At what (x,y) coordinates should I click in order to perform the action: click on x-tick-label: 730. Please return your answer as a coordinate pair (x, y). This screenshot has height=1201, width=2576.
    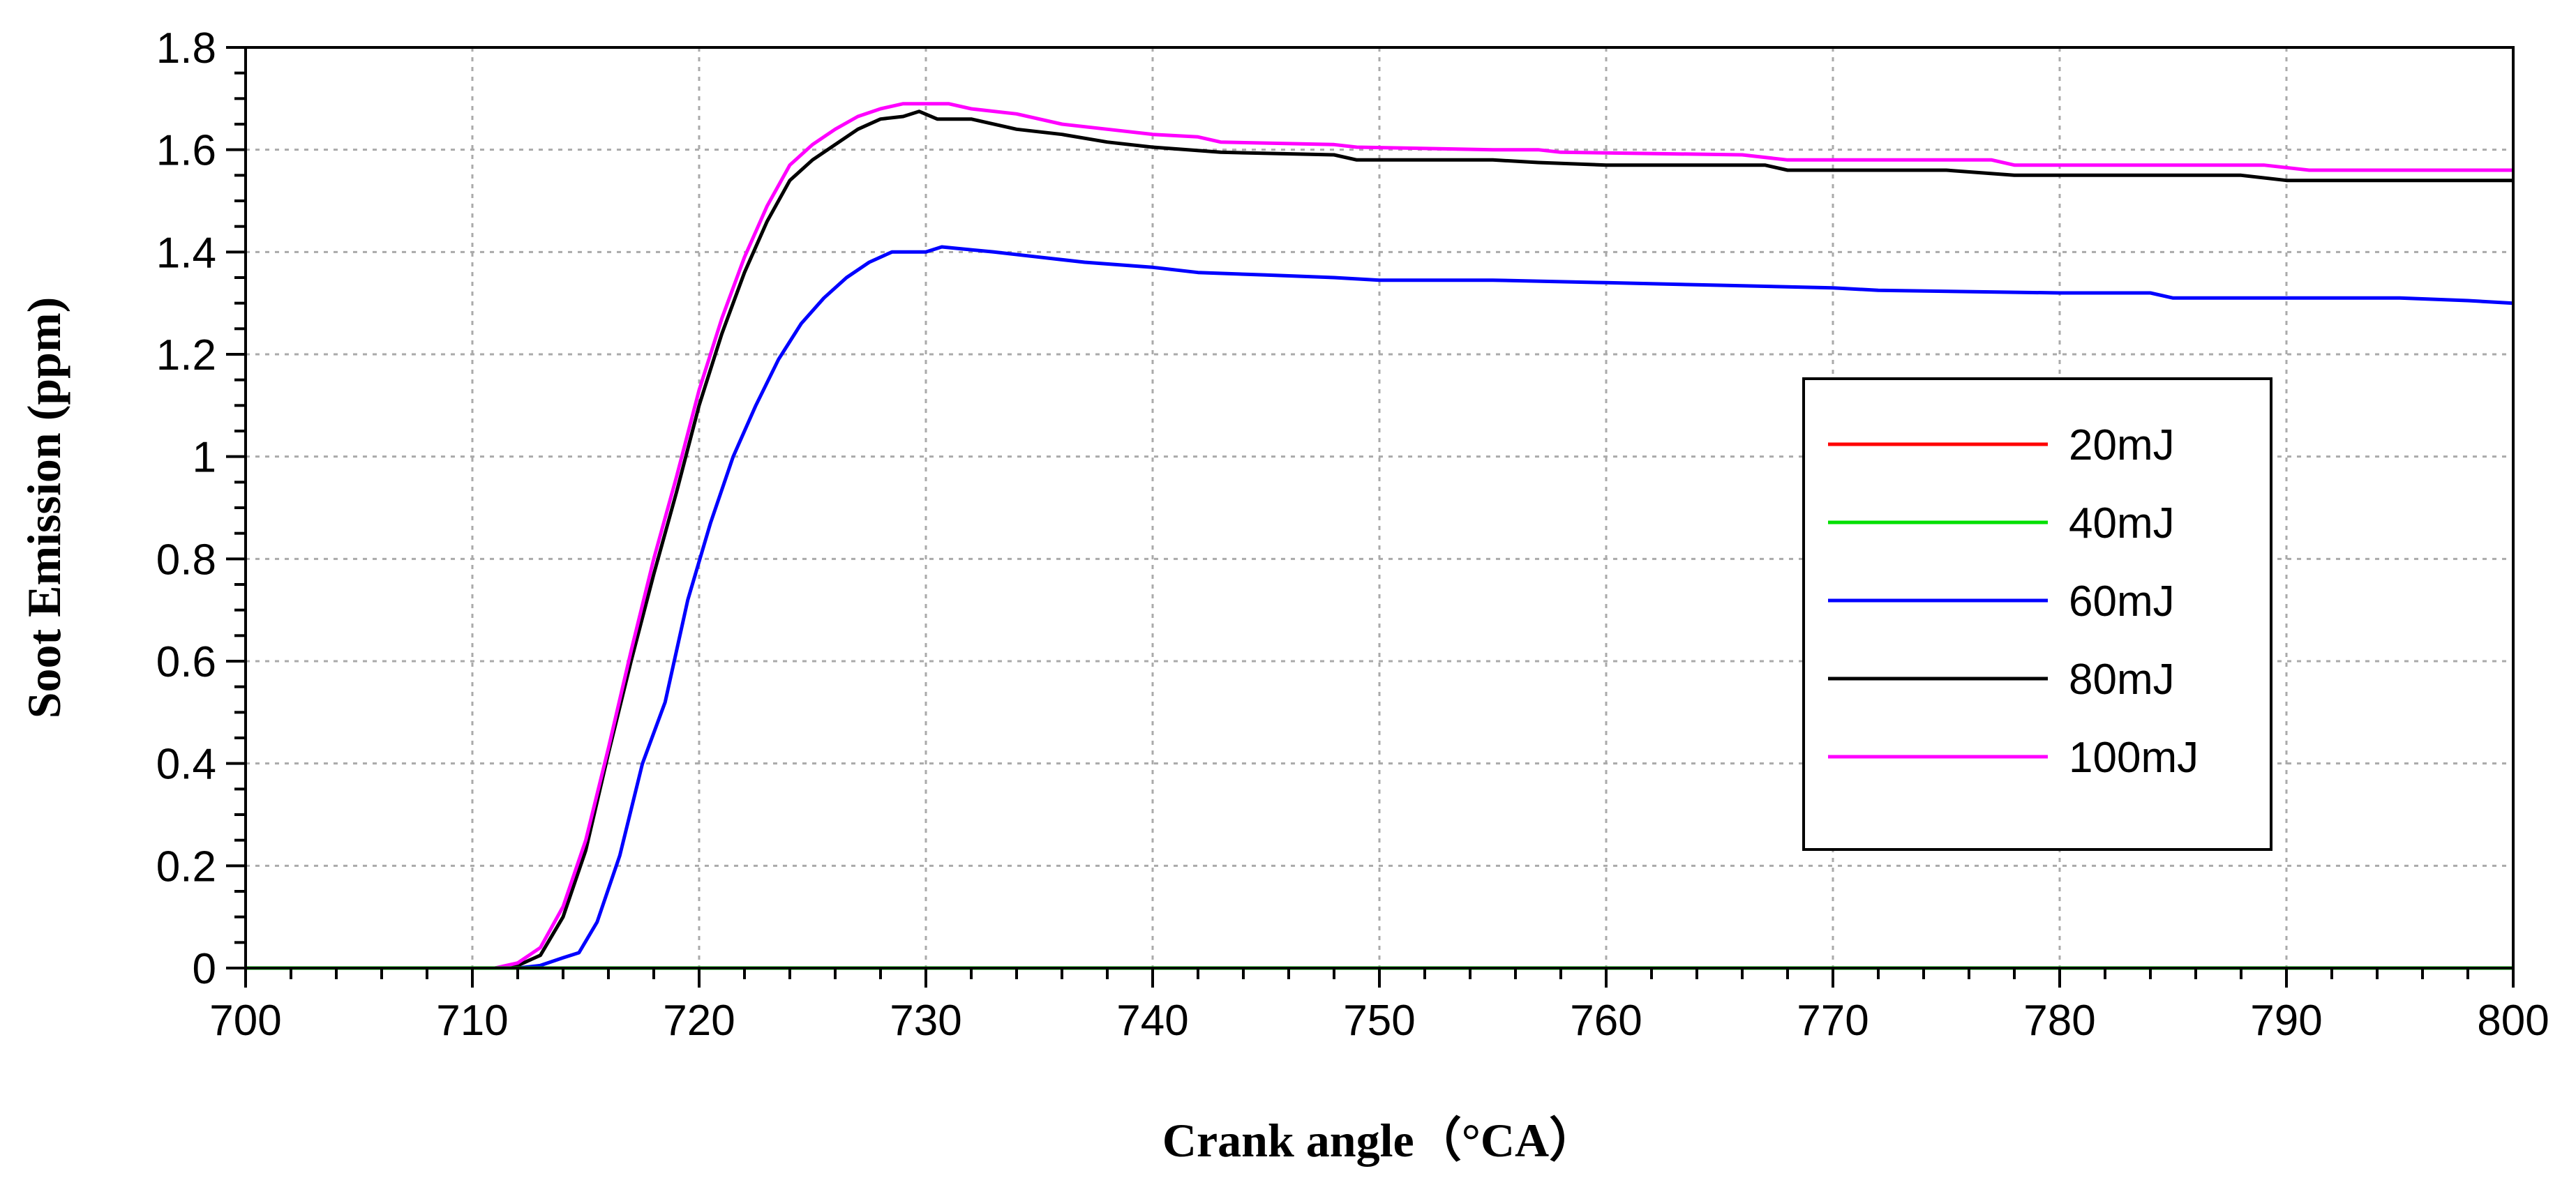
    Looking at the image, I should click on (925, 1021).